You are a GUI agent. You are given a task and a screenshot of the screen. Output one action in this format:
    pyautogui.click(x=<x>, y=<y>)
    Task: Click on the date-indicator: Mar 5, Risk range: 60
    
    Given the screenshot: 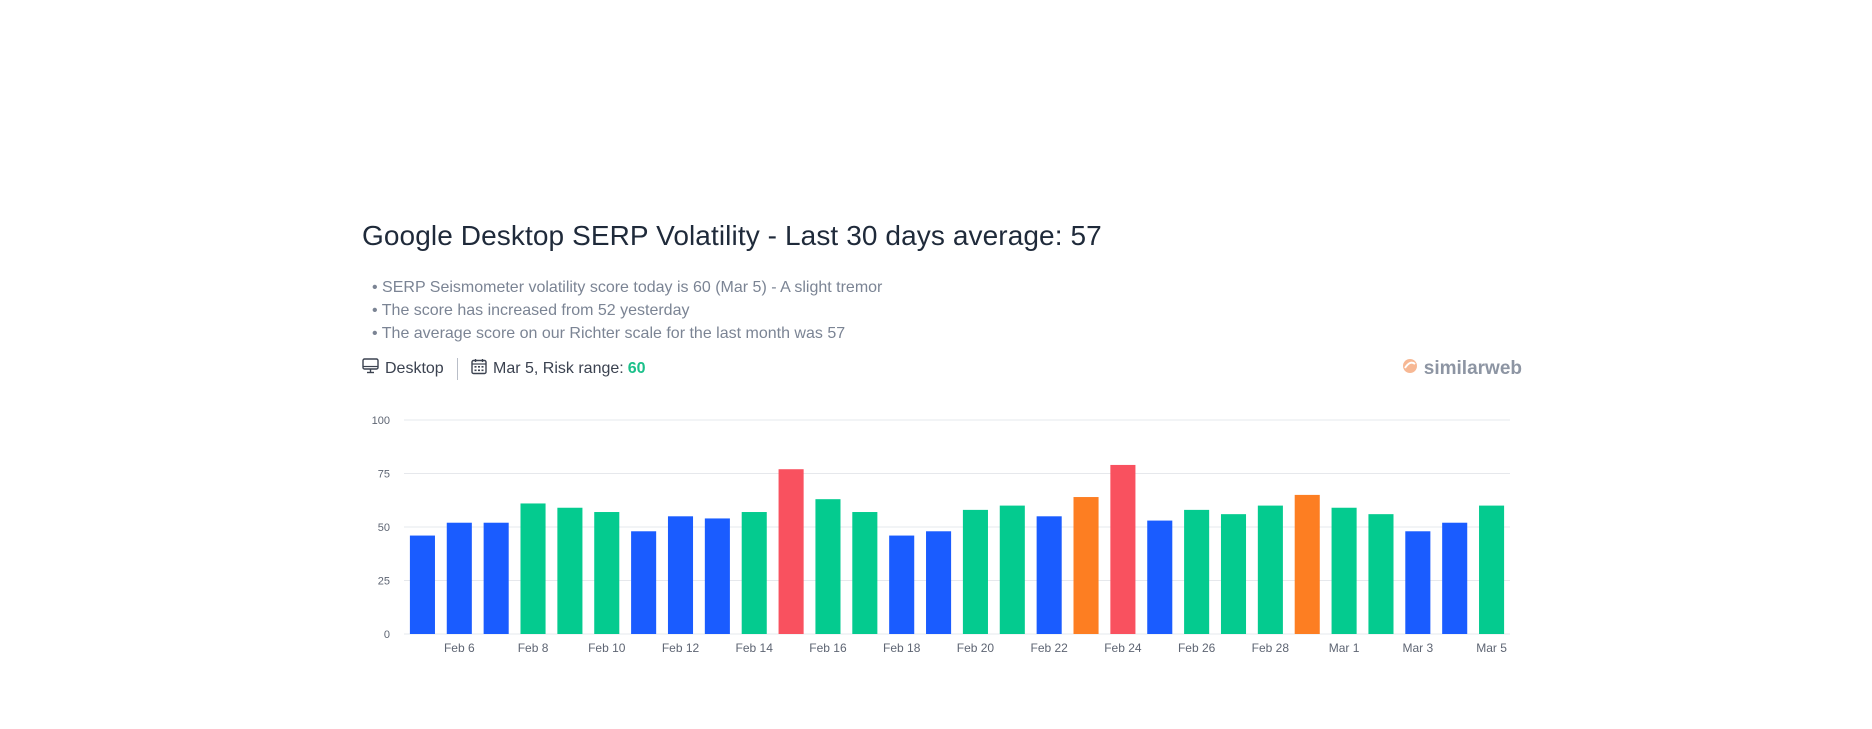 What is the action you would take?
    pyautogui.click(x=558, y=369)
    